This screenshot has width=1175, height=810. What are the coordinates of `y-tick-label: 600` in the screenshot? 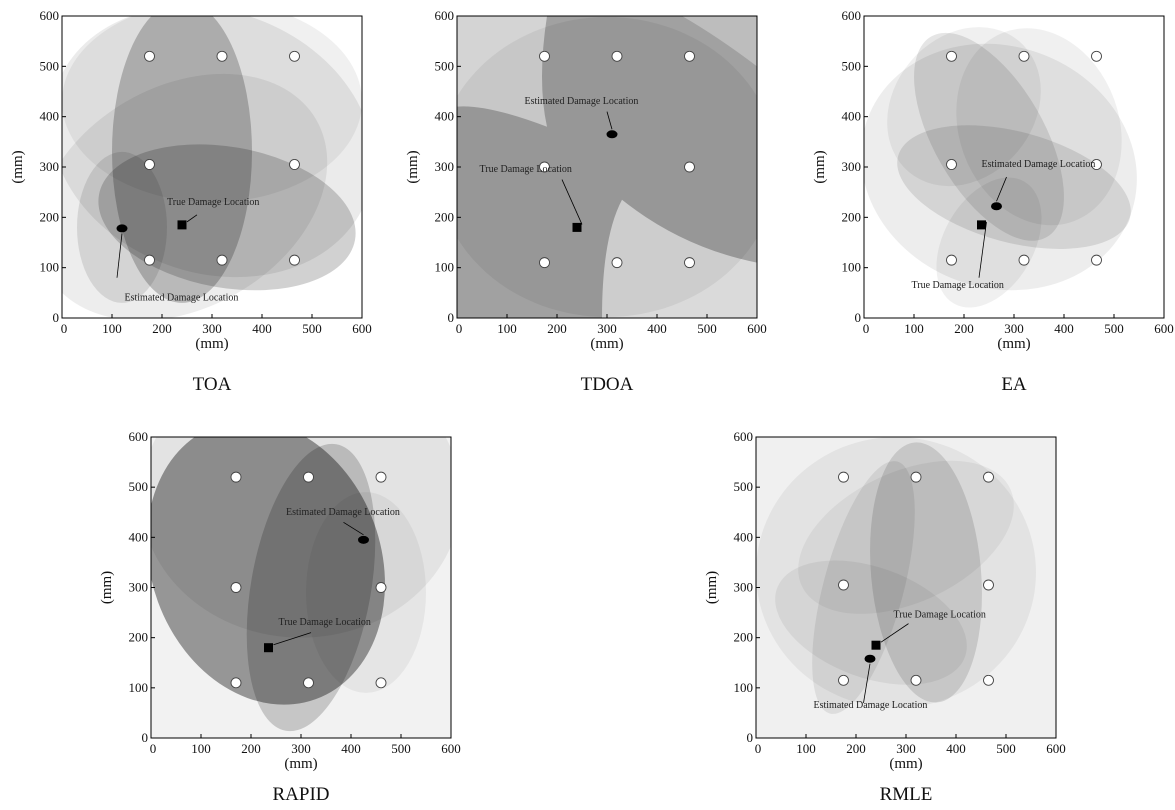 It's located at (445, 15).